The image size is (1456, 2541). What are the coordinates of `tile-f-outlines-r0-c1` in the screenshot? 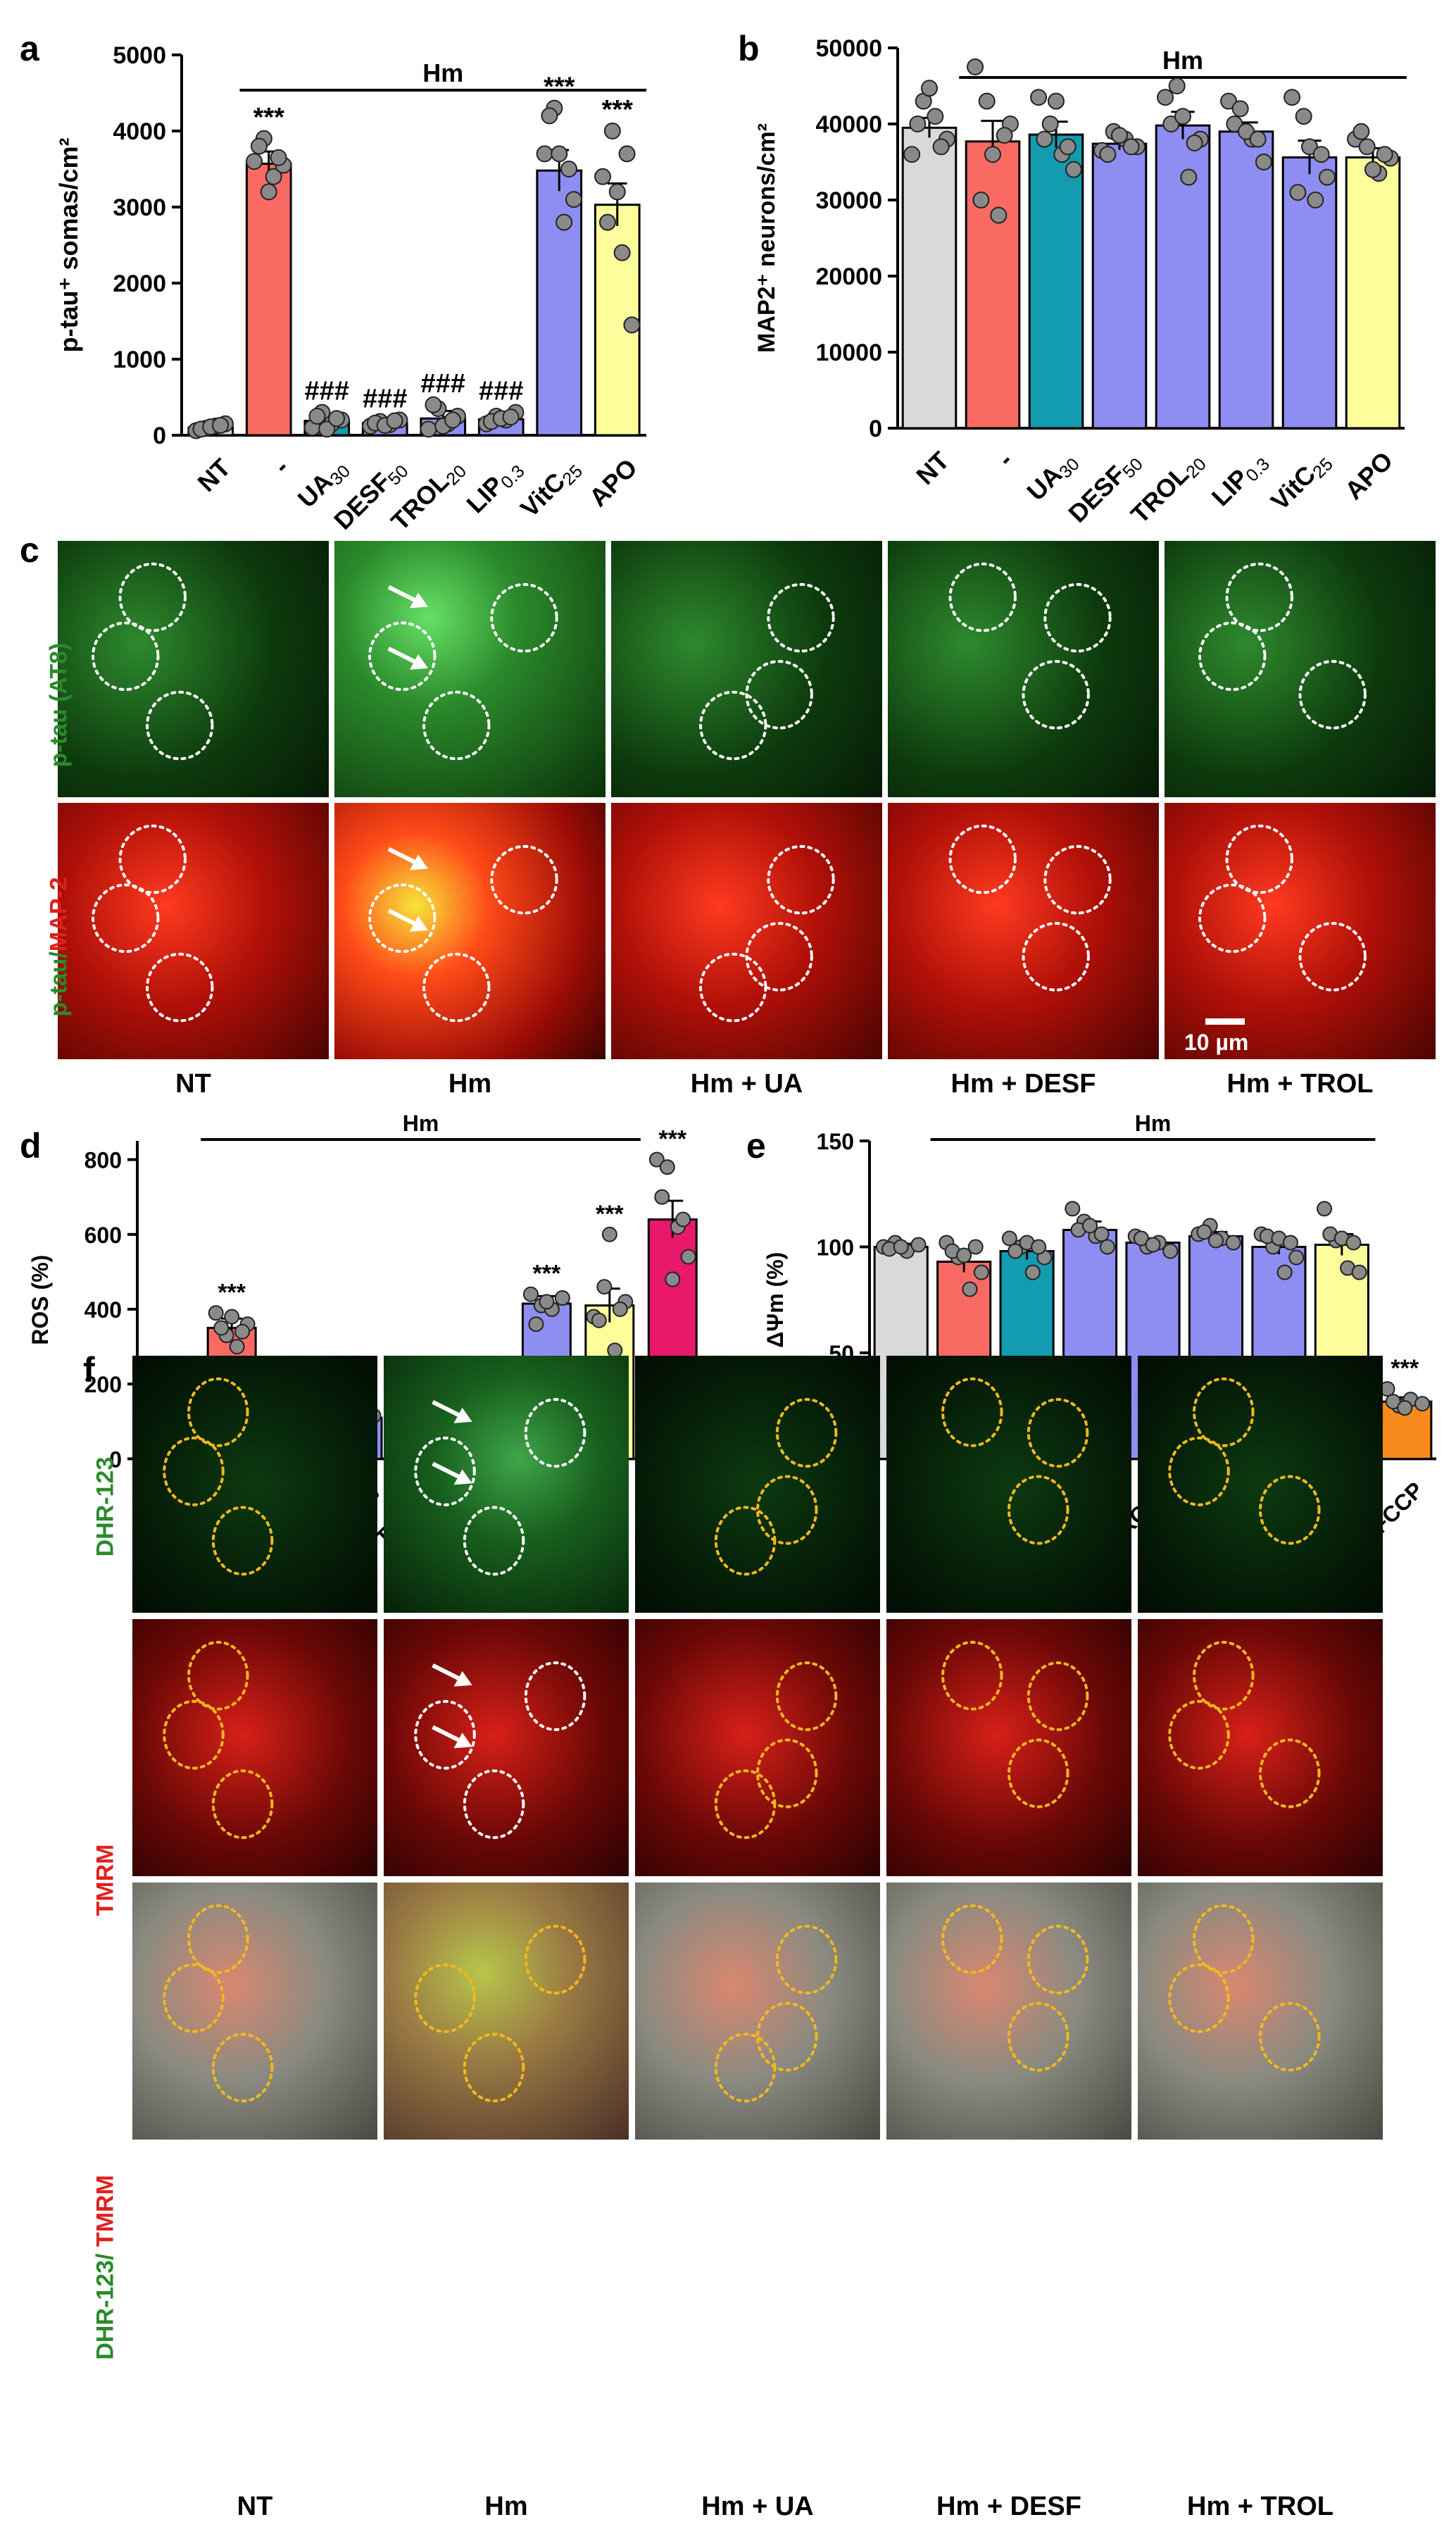 It's located at (500, 1487).